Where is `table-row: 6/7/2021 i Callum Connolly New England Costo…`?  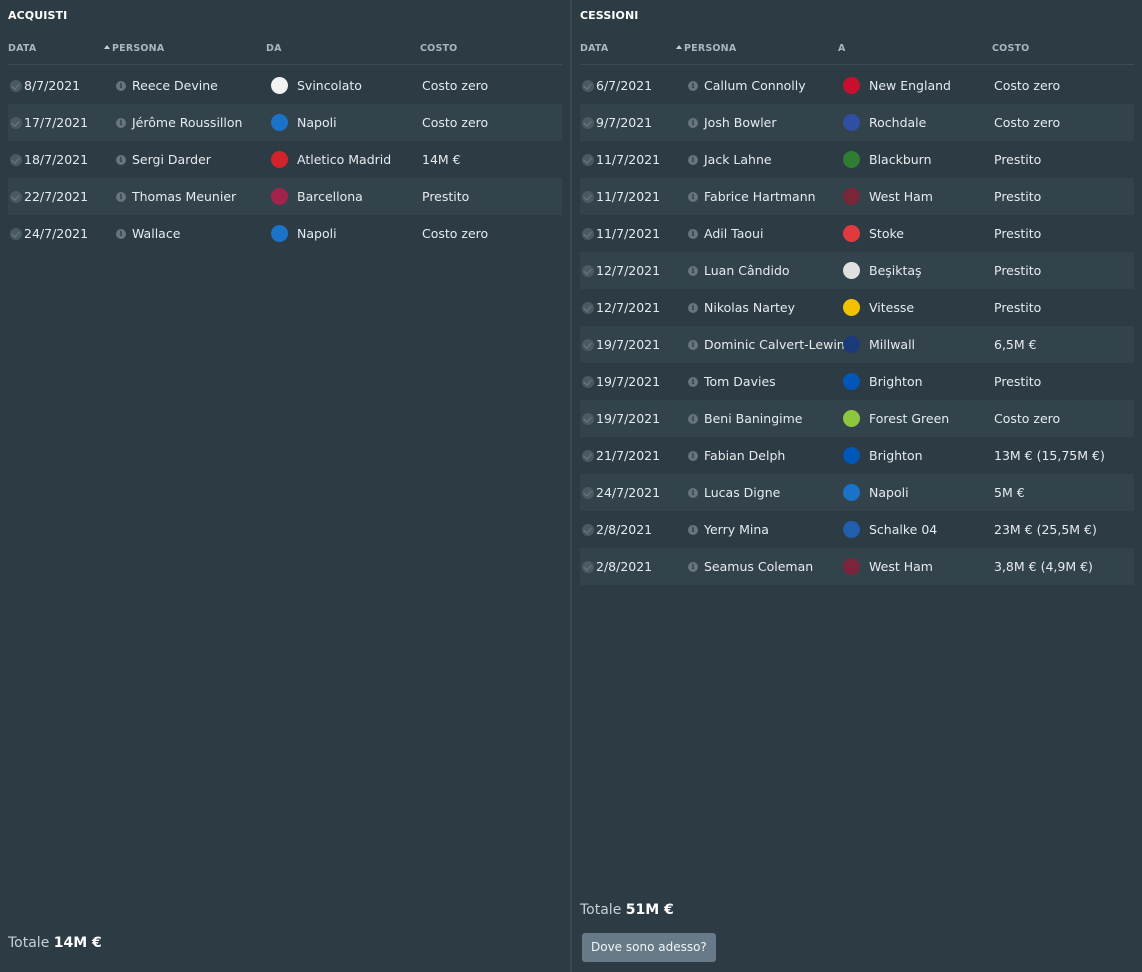
table-row: 6/7/2021 i Callum Connolly New England Costo… is located at coordinates (857, 85).